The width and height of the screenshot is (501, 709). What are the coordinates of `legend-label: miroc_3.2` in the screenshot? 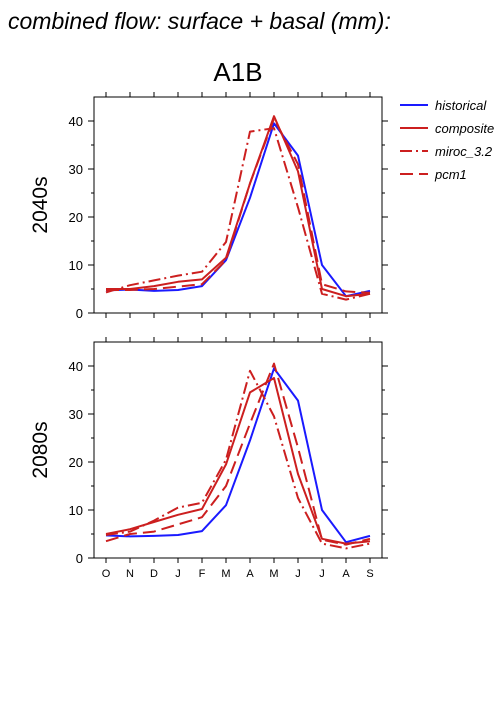 It's located at (464, 151).